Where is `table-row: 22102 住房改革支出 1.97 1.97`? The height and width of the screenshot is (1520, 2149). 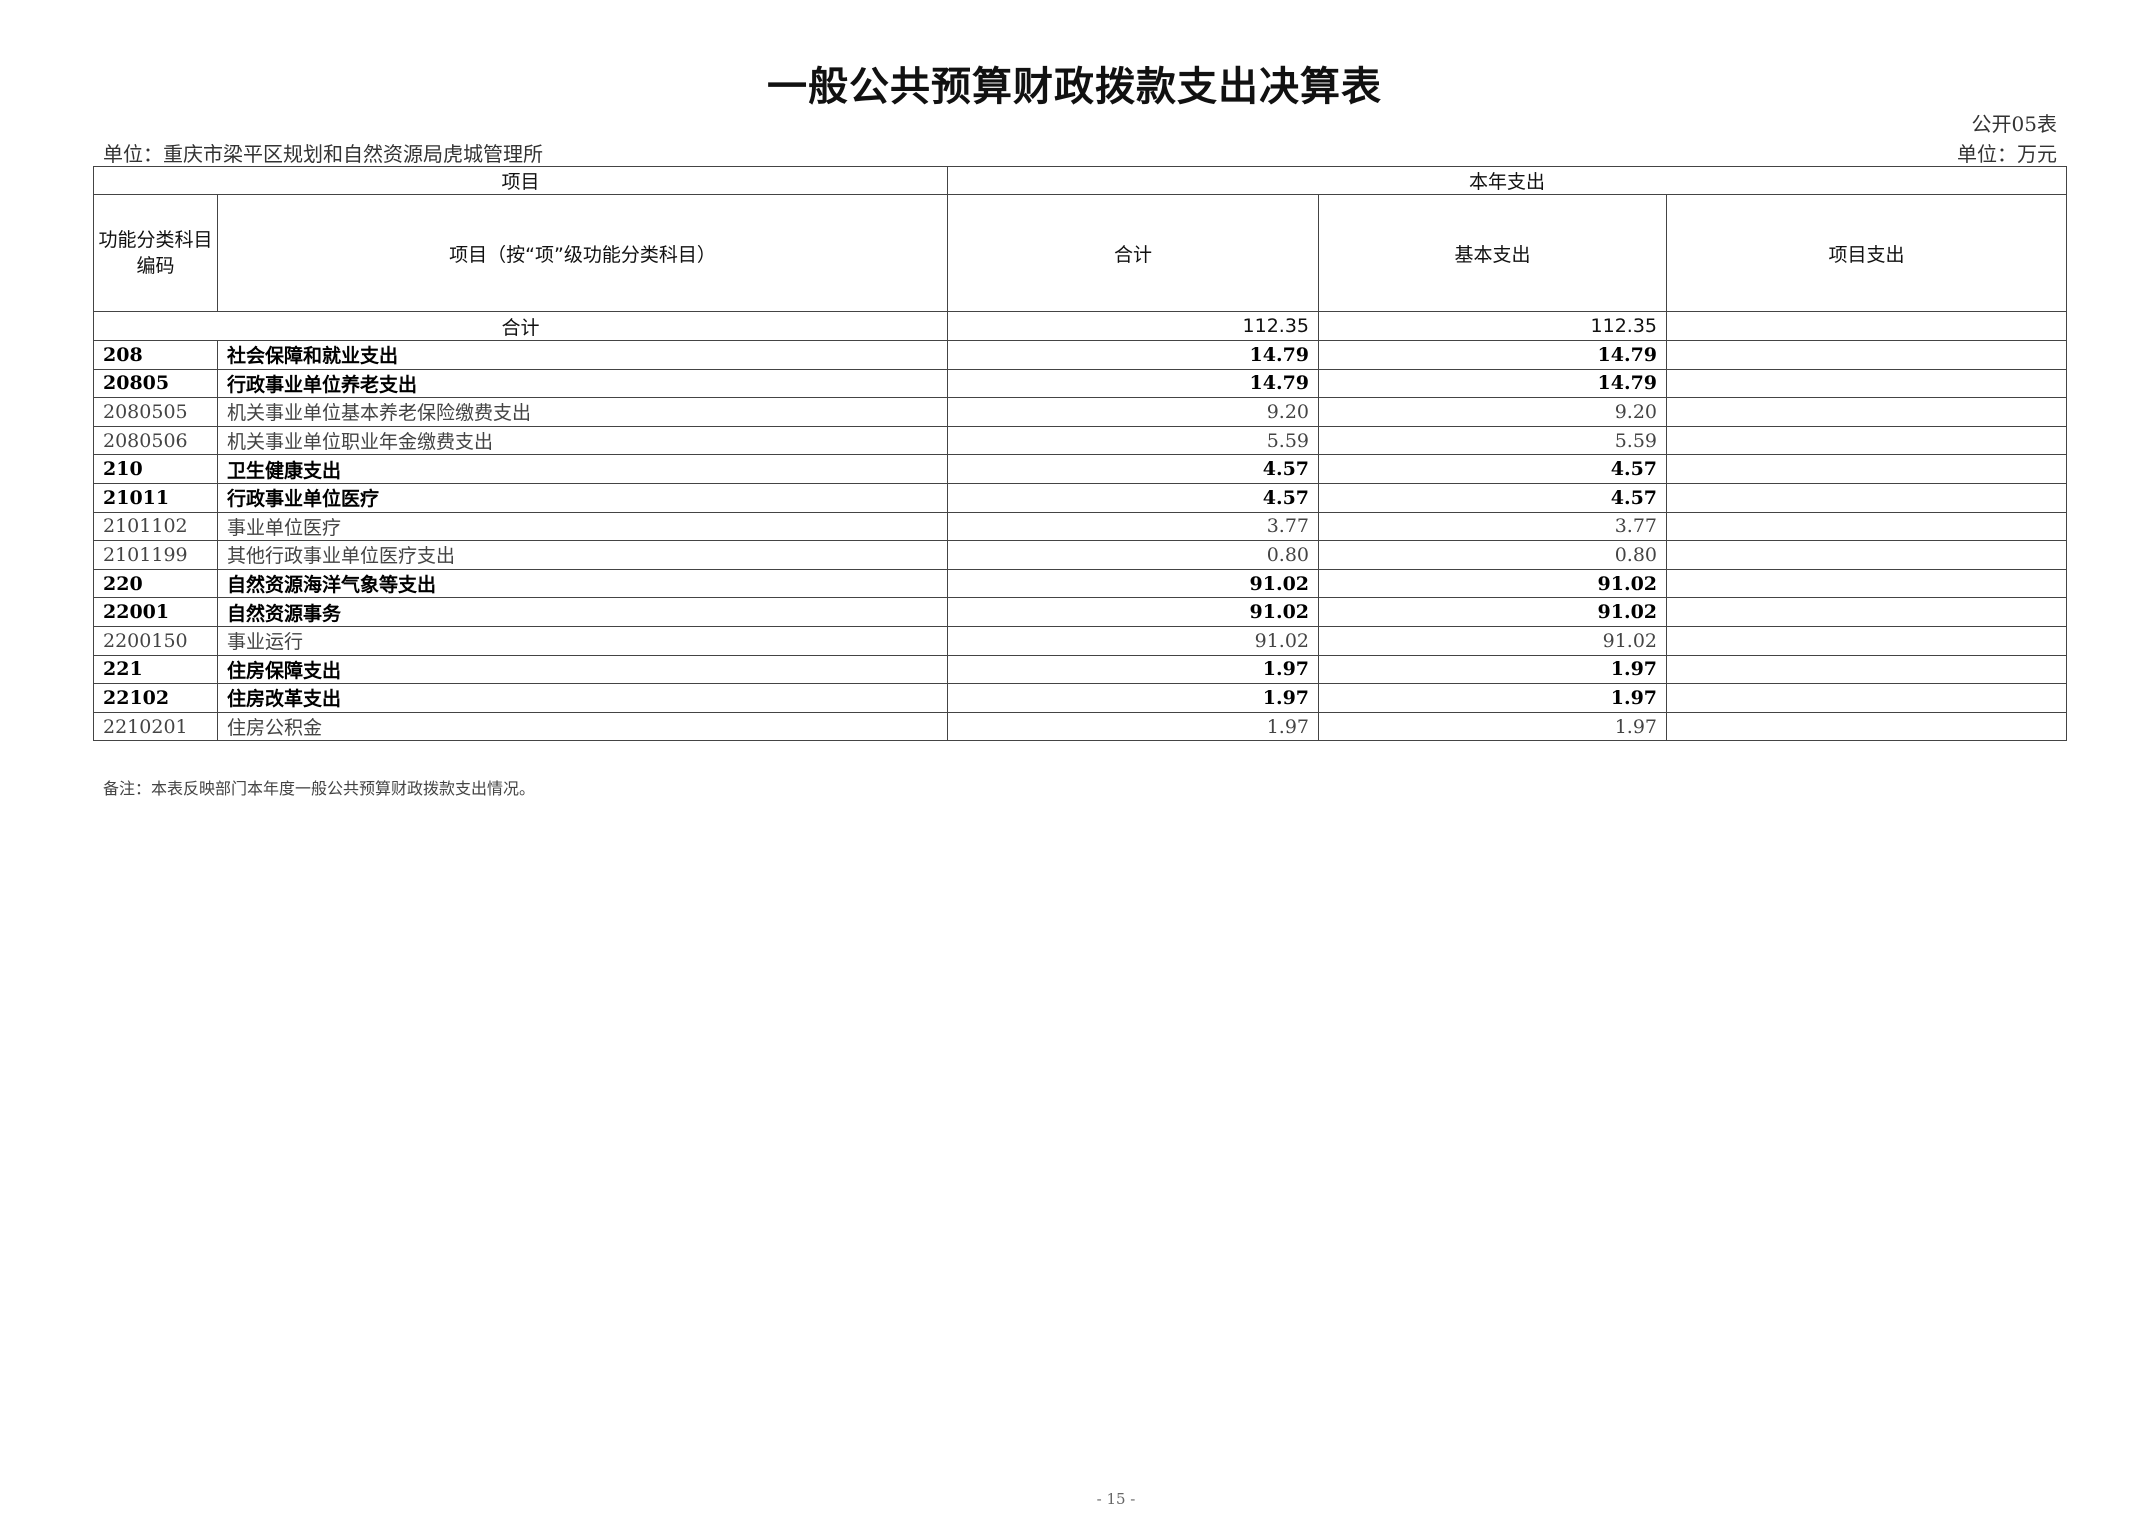 table-row: 22102 住房改革支出 1.97 1.97 is located at coordinates (1080, 698).